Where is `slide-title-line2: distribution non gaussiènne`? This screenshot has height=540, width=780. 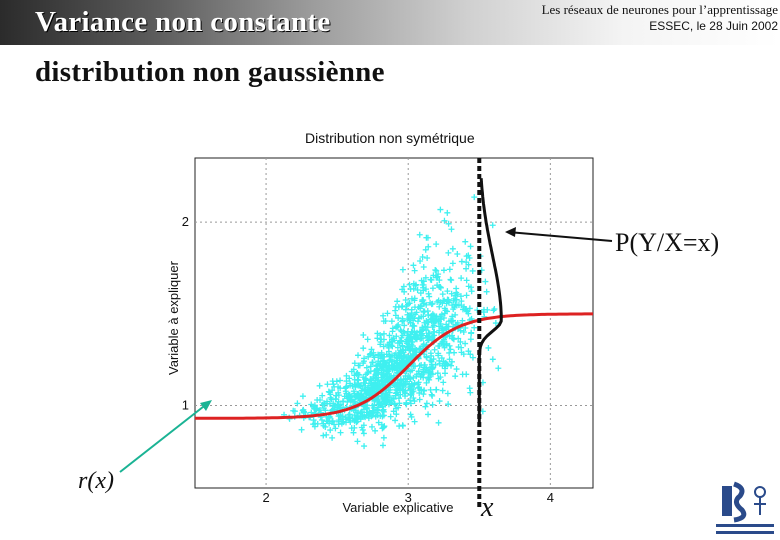 slide-title-line2: distribution non gaussiènne is located at coordinates (210, 72).